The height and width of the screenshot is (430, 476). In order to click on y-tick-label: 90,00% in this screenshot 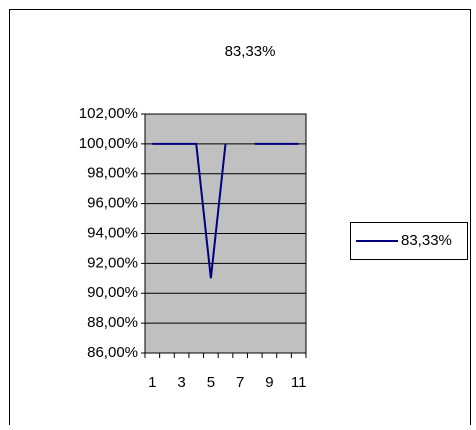, I will do `click(112, 292)`.